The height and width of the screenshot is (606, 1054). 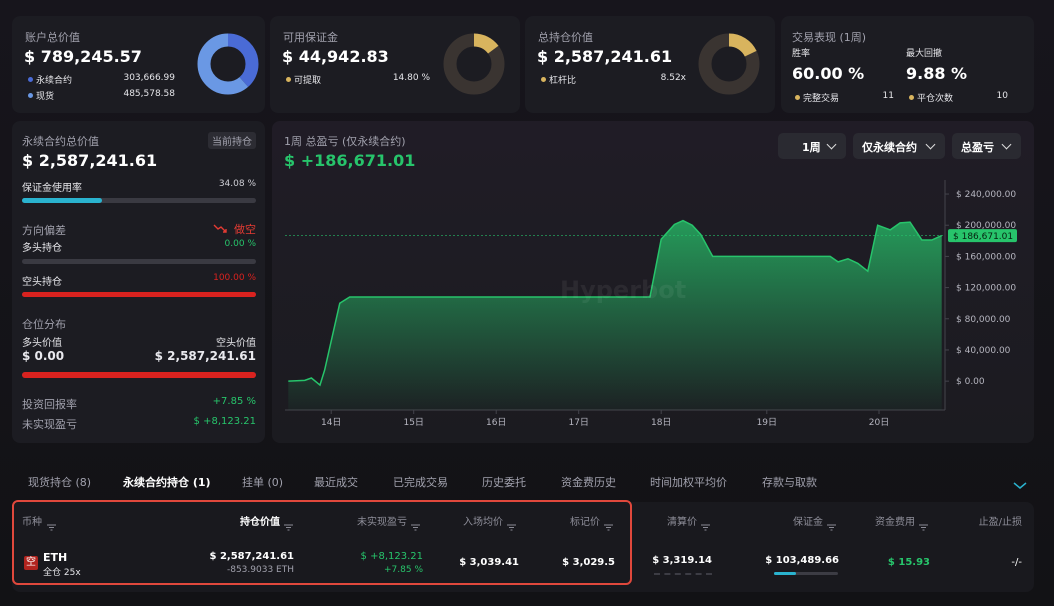 What do you see at coordinates (504, 482) in the screenshot?
I see `tab: 历史委托` at bounding box center [504, 482].